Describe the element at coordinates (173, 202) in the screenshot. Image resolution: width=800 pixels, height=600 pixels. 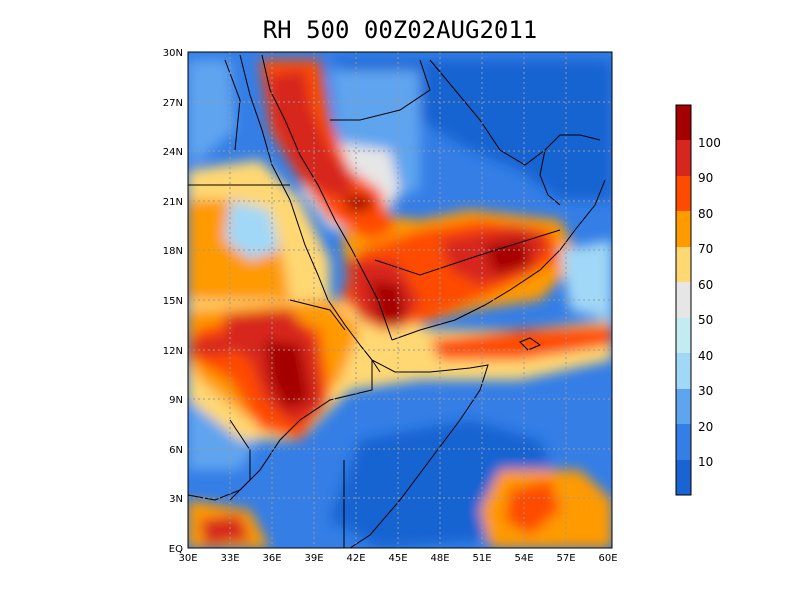
I see `lat-label: 21N` at that location.